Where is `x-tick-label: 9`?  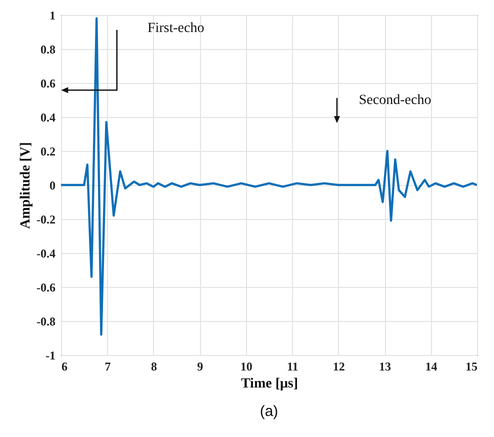
x-tick-label: 9 is located at coordinates (200, 367).